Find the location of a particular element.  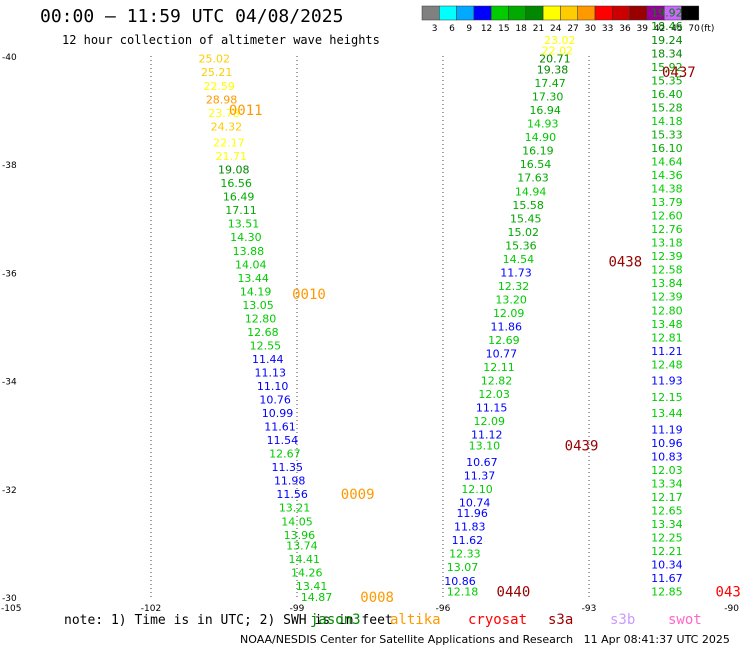

wave-height-label: 14.41 is located at coordinates (305, 559).